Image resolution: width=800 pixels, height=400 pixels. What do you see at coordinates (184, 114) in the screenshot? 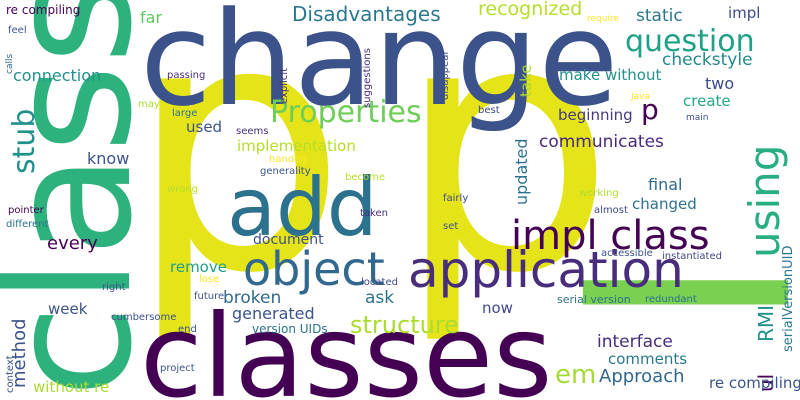
I see `word-large: large` at bounding box center [184, 114].